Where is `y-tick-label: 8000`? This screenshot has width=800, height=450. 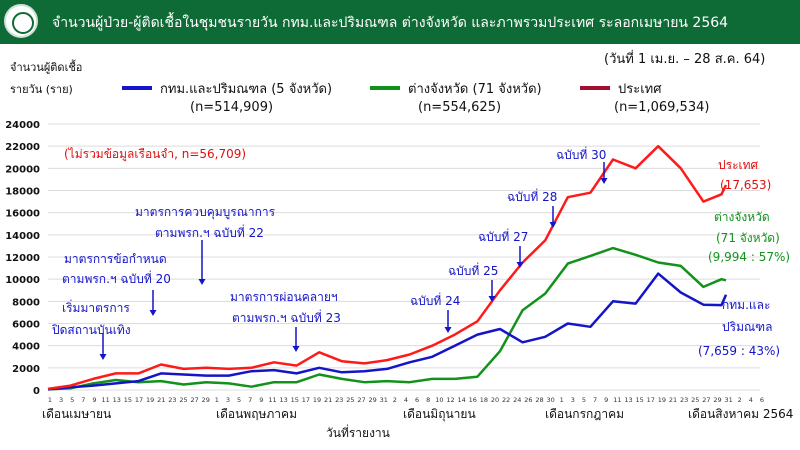 y-tick-label: 8000 is located at coordinates (26, 302).